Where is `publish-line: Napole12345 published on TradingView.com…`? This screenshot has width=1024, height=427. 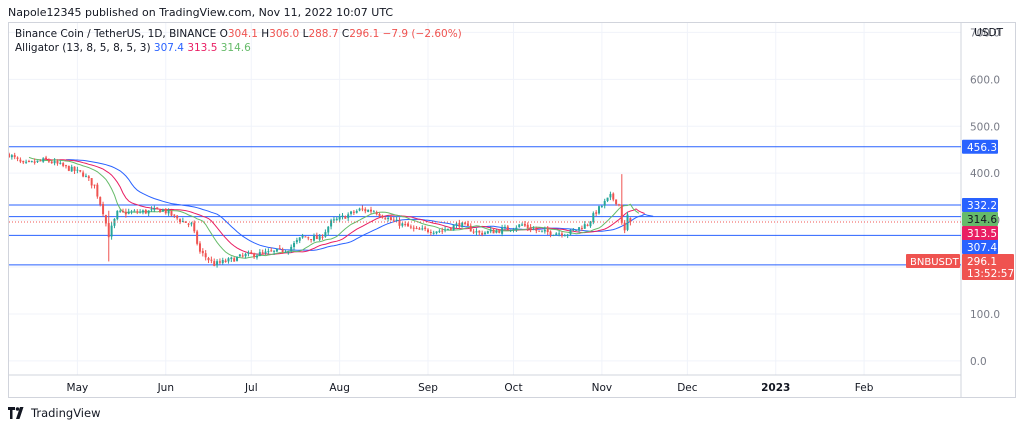 publish-line: Napole12345 published on TradingView.com… is located at coordinates (201, 12).